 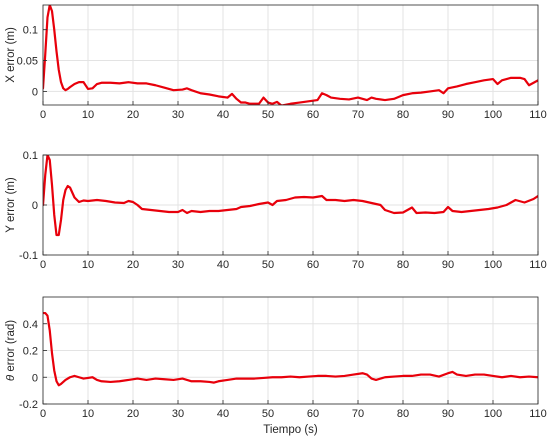 I want to click on y-tick-label: 0.05, so click(x=27, y=62).